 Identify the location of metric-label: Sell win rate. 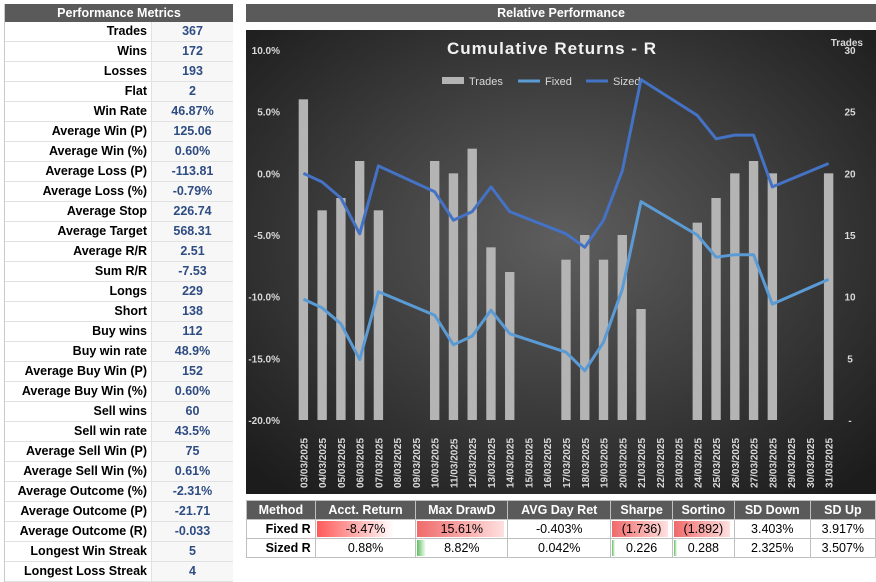
(110, 431).